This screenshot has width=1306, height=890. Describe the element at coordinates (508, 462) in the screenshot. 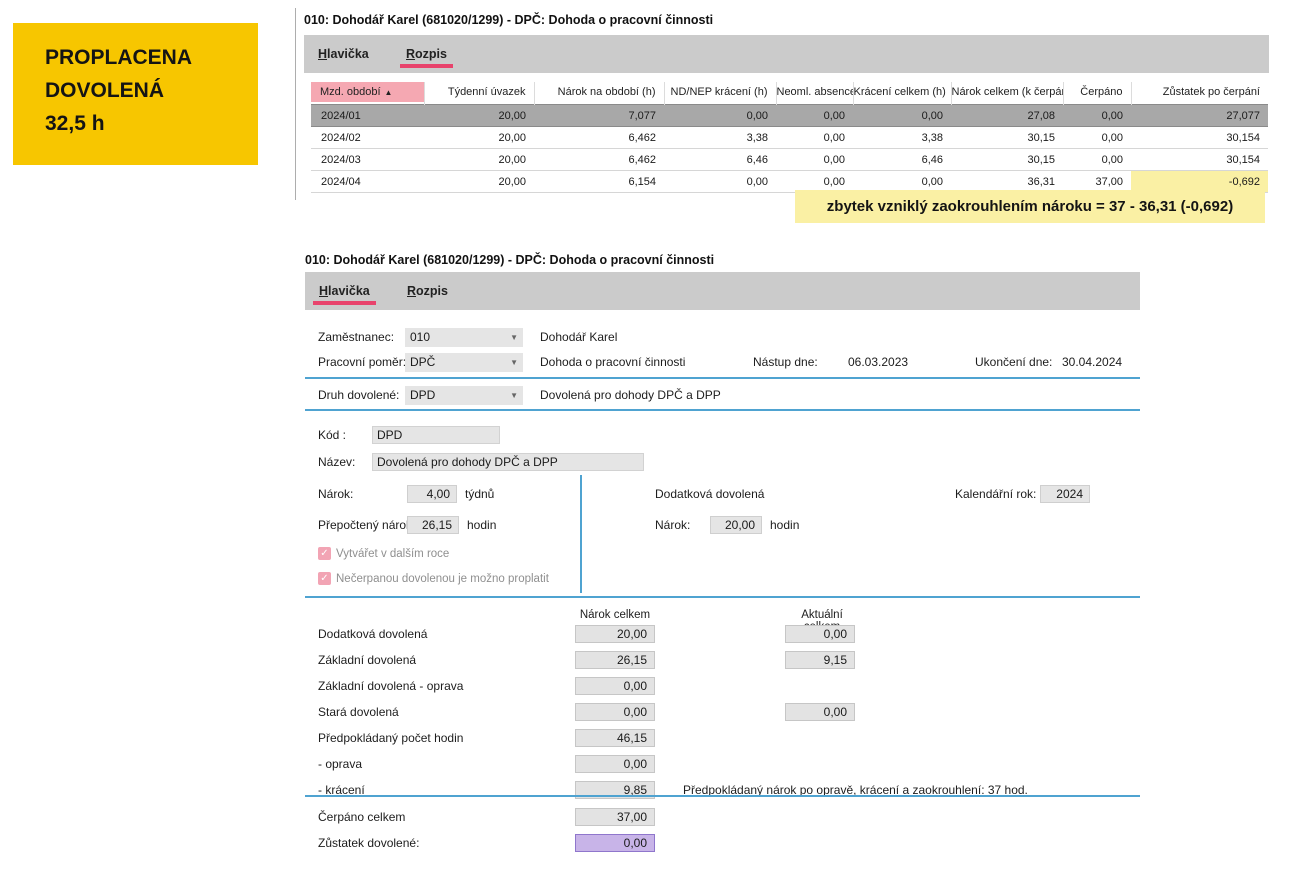

I see `name-field: Dovolená pro dohody DPČ a DPP` at that location.